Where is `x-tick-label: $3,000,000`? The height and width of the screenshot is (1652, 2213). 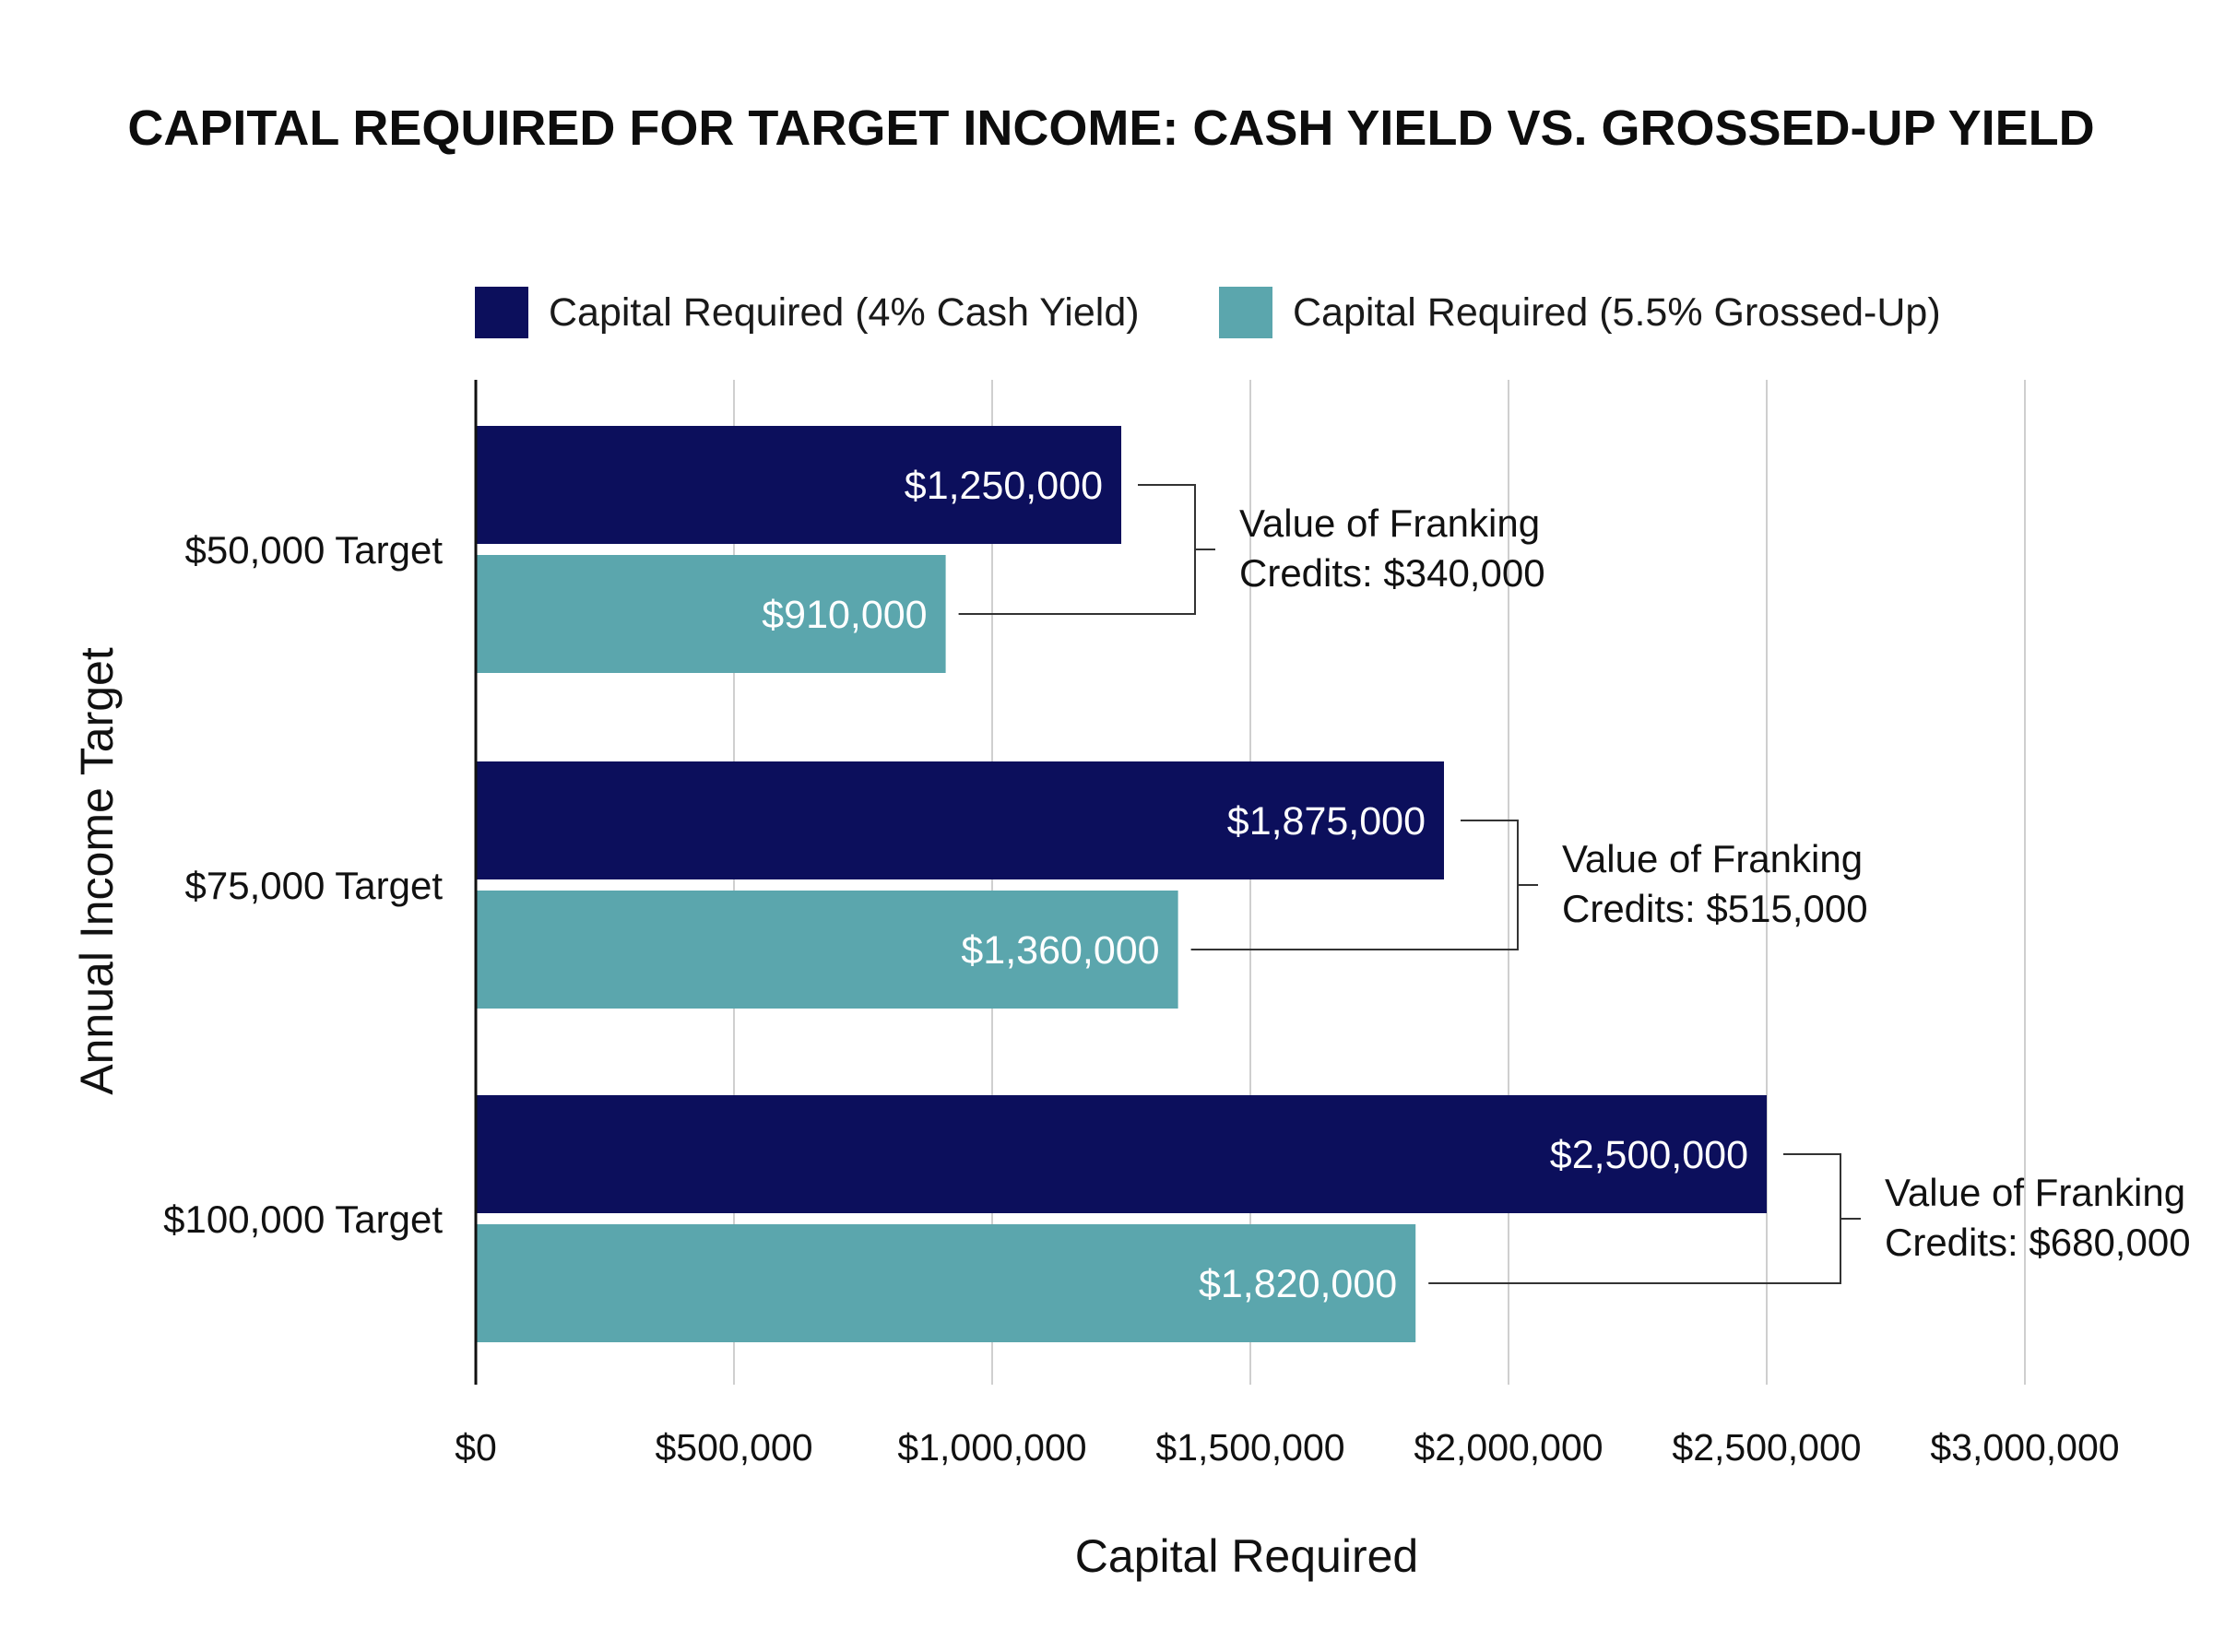
x-tick-label: $3,000,000 is located at coordinates (2025, 1447).